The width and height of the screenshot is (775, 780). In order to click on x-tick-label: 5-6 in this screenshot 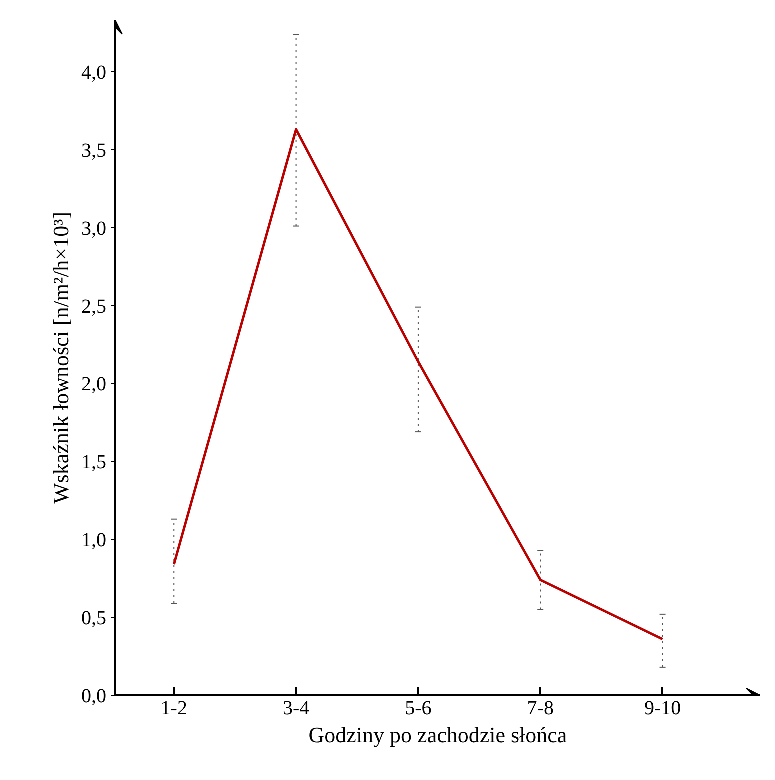, I will do `click(418, 709)`.